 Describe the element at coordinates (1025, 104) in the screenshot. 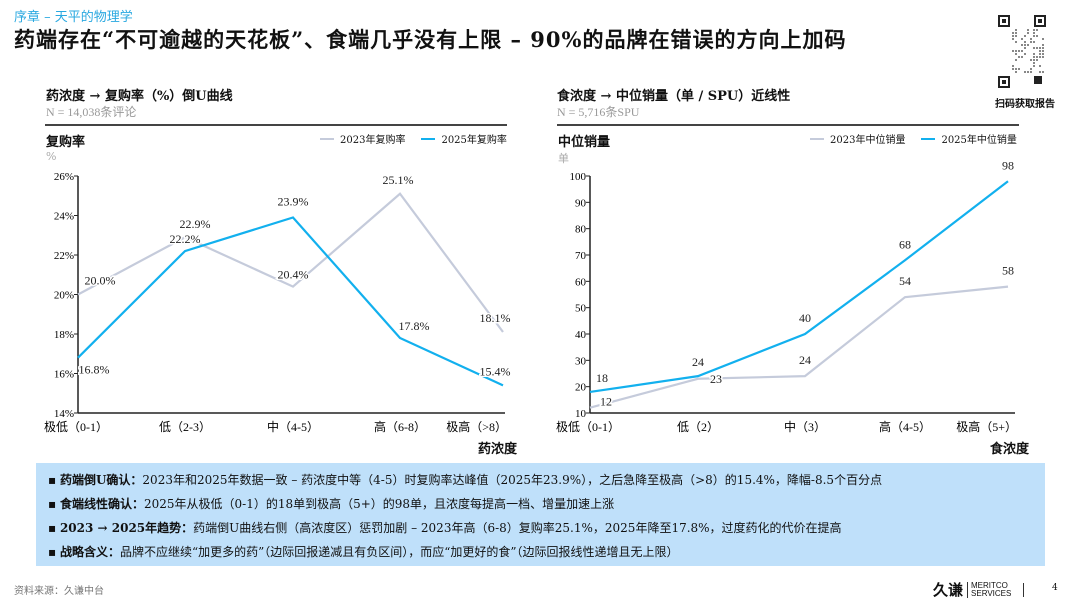

I see `qr-caption: 扫码获取报告` at that location.